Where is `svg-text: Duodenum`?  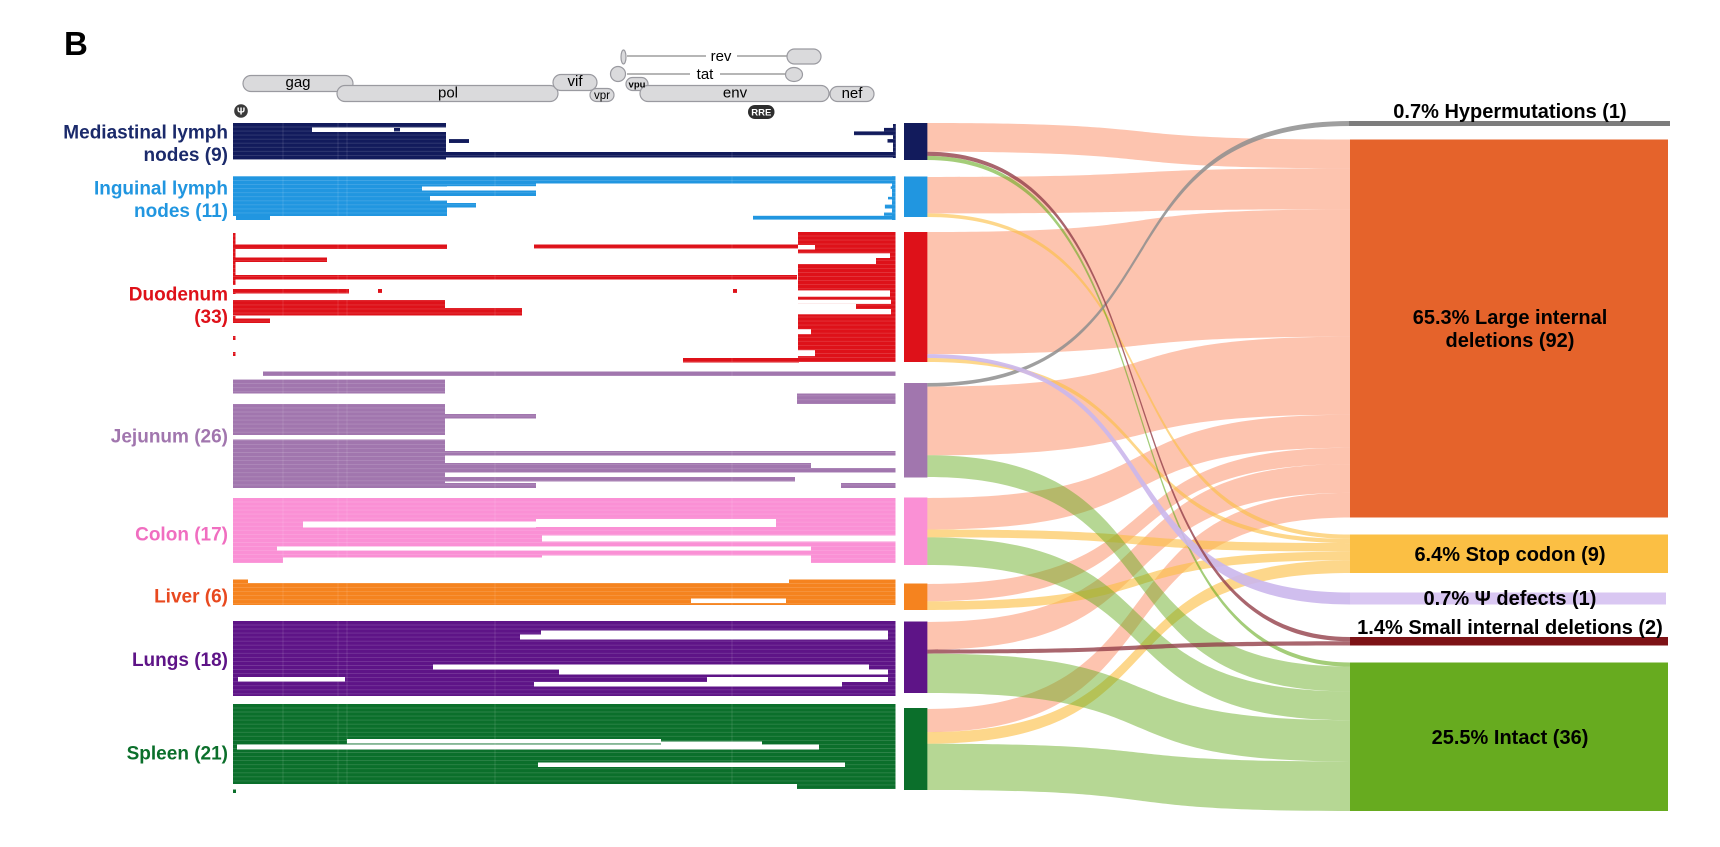 svg-text: Duodenum is located at coordinates (178, 295).